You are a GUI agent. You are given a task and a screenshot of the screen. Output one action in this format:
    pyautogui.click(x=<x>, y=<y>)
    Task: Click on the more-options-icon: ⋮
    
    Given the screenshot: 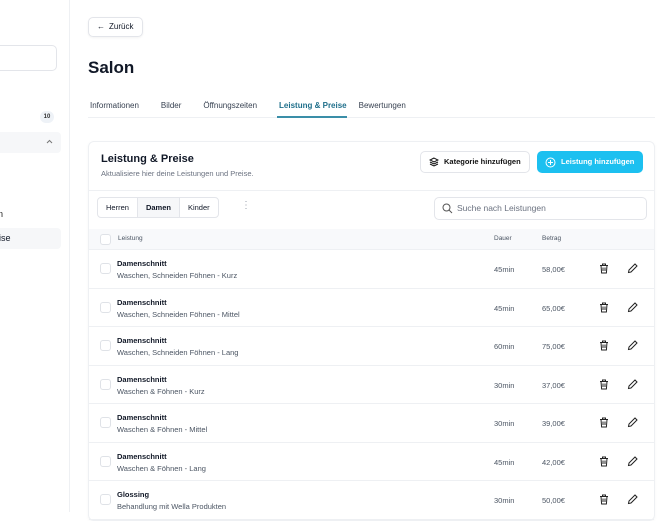 What is the action you would take?
    pyautogui.click(x=246, y=205)
    